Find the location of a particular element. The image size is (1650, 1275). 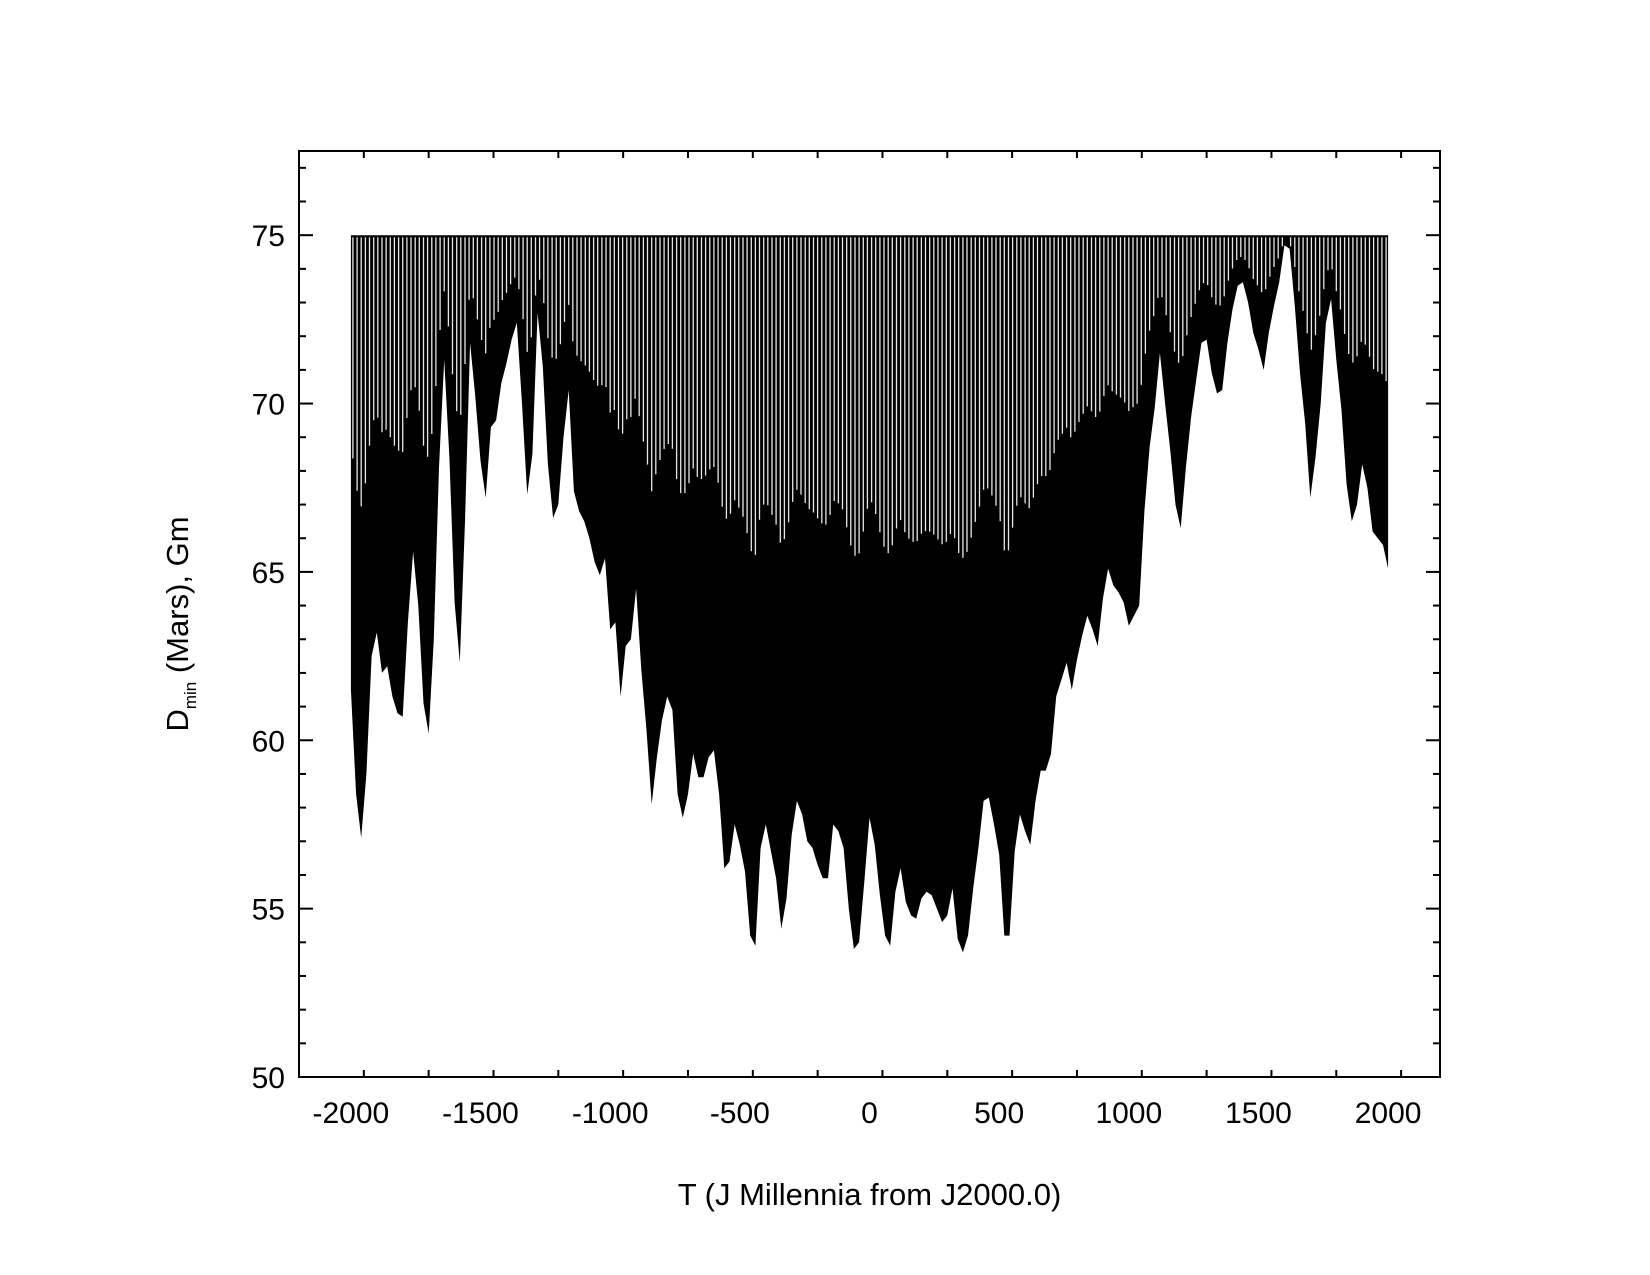

x-tick-label: 1500 is located at coordinates (1258, 1113).